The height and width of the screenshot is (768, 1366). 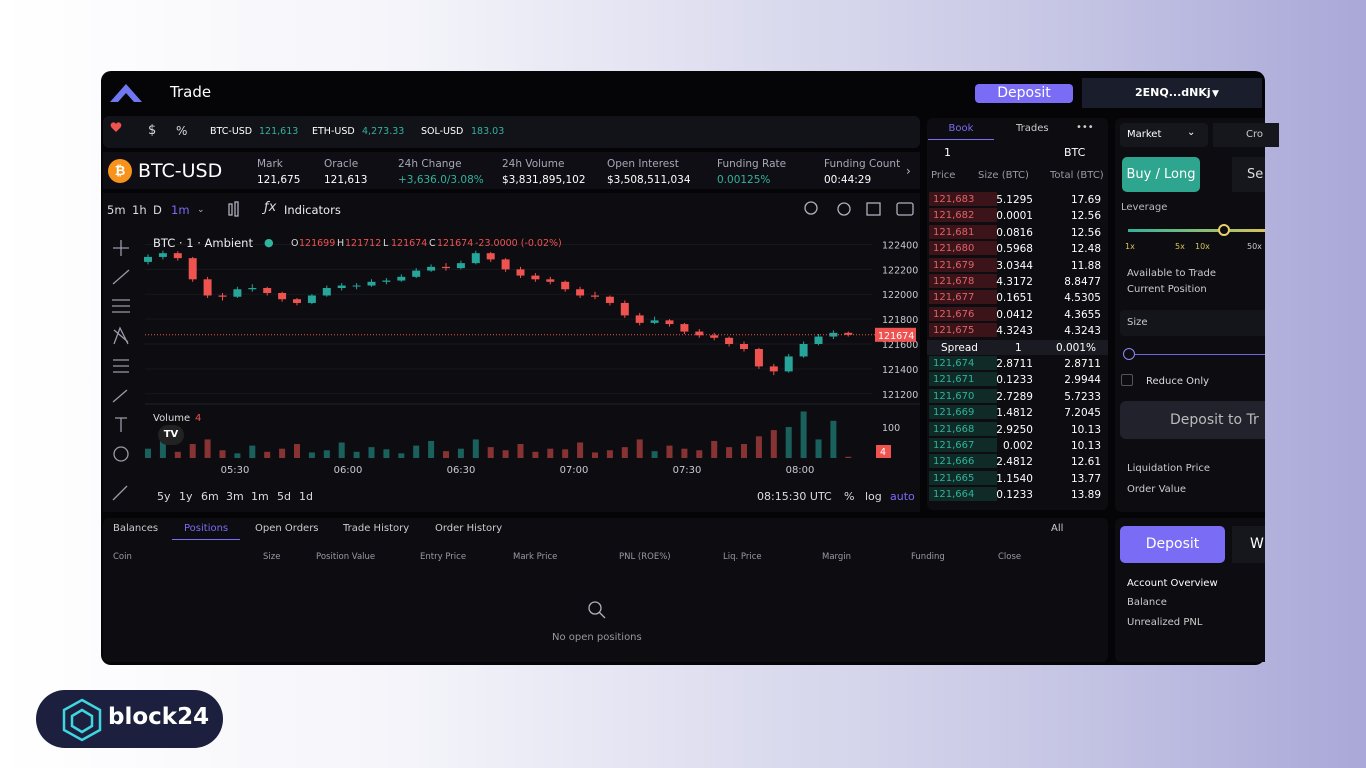 I want to click on buy-button: Buy / Long, so click(x=1161, y=174).